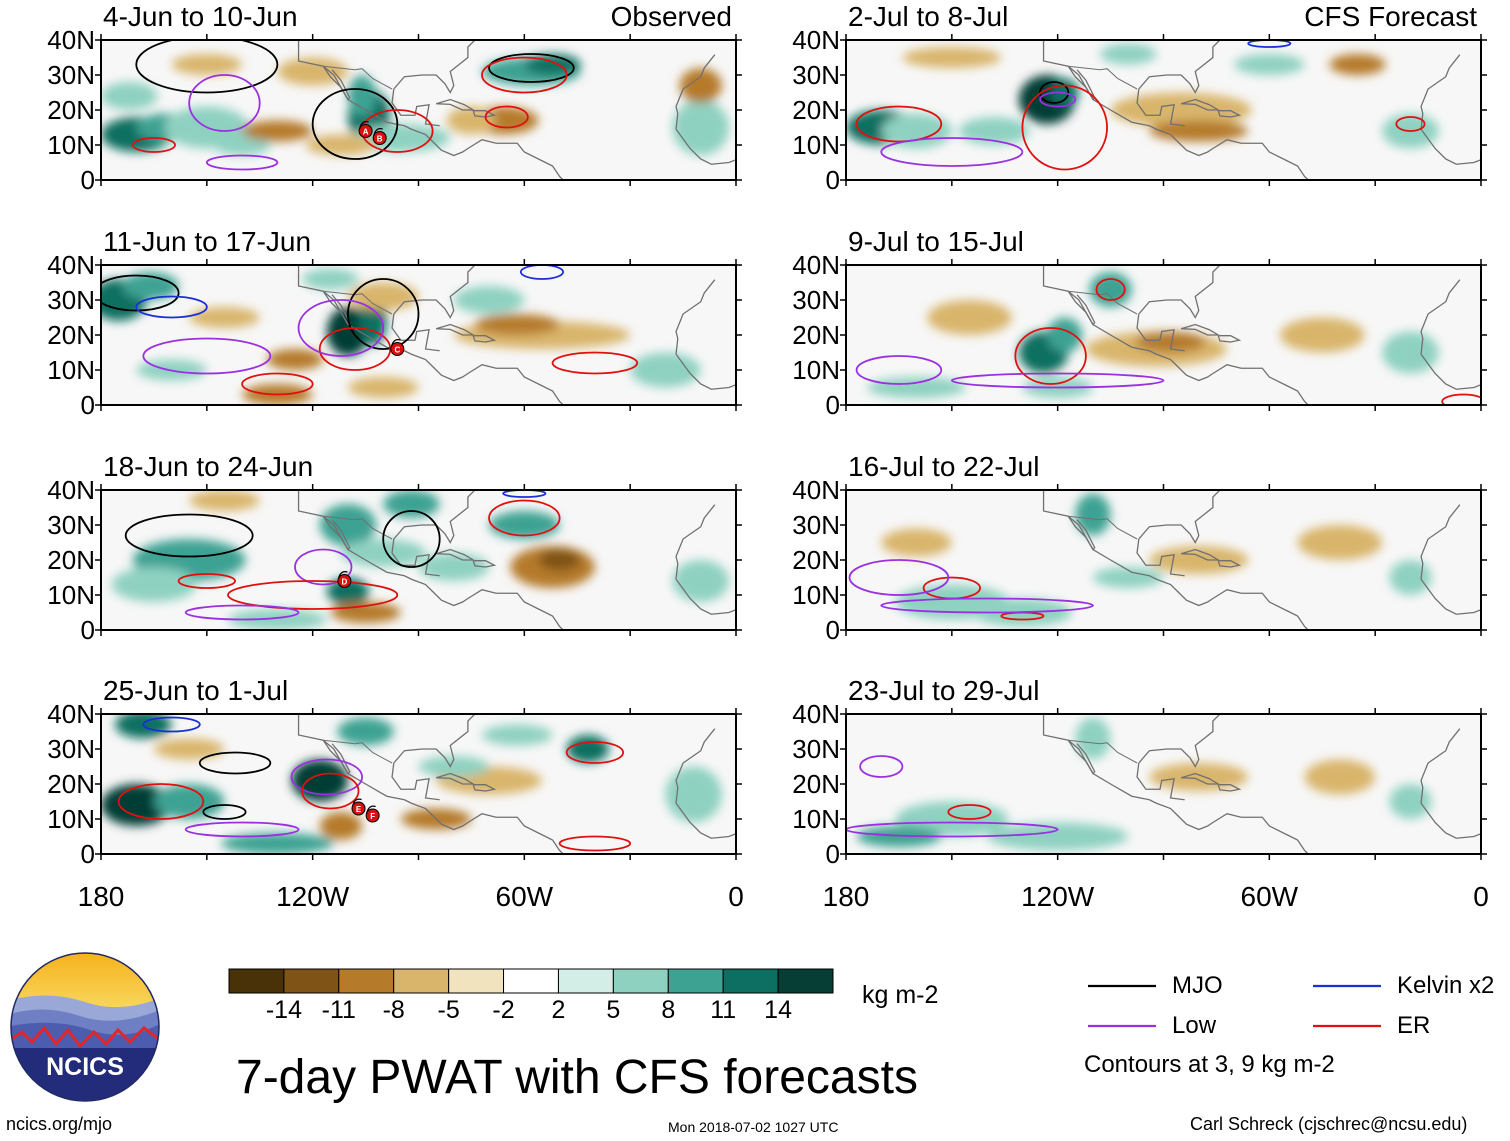 This screenshot has width=1510, height=1141. I want to click on footer-url: ncics.org/mjo, so click(59, 1124).